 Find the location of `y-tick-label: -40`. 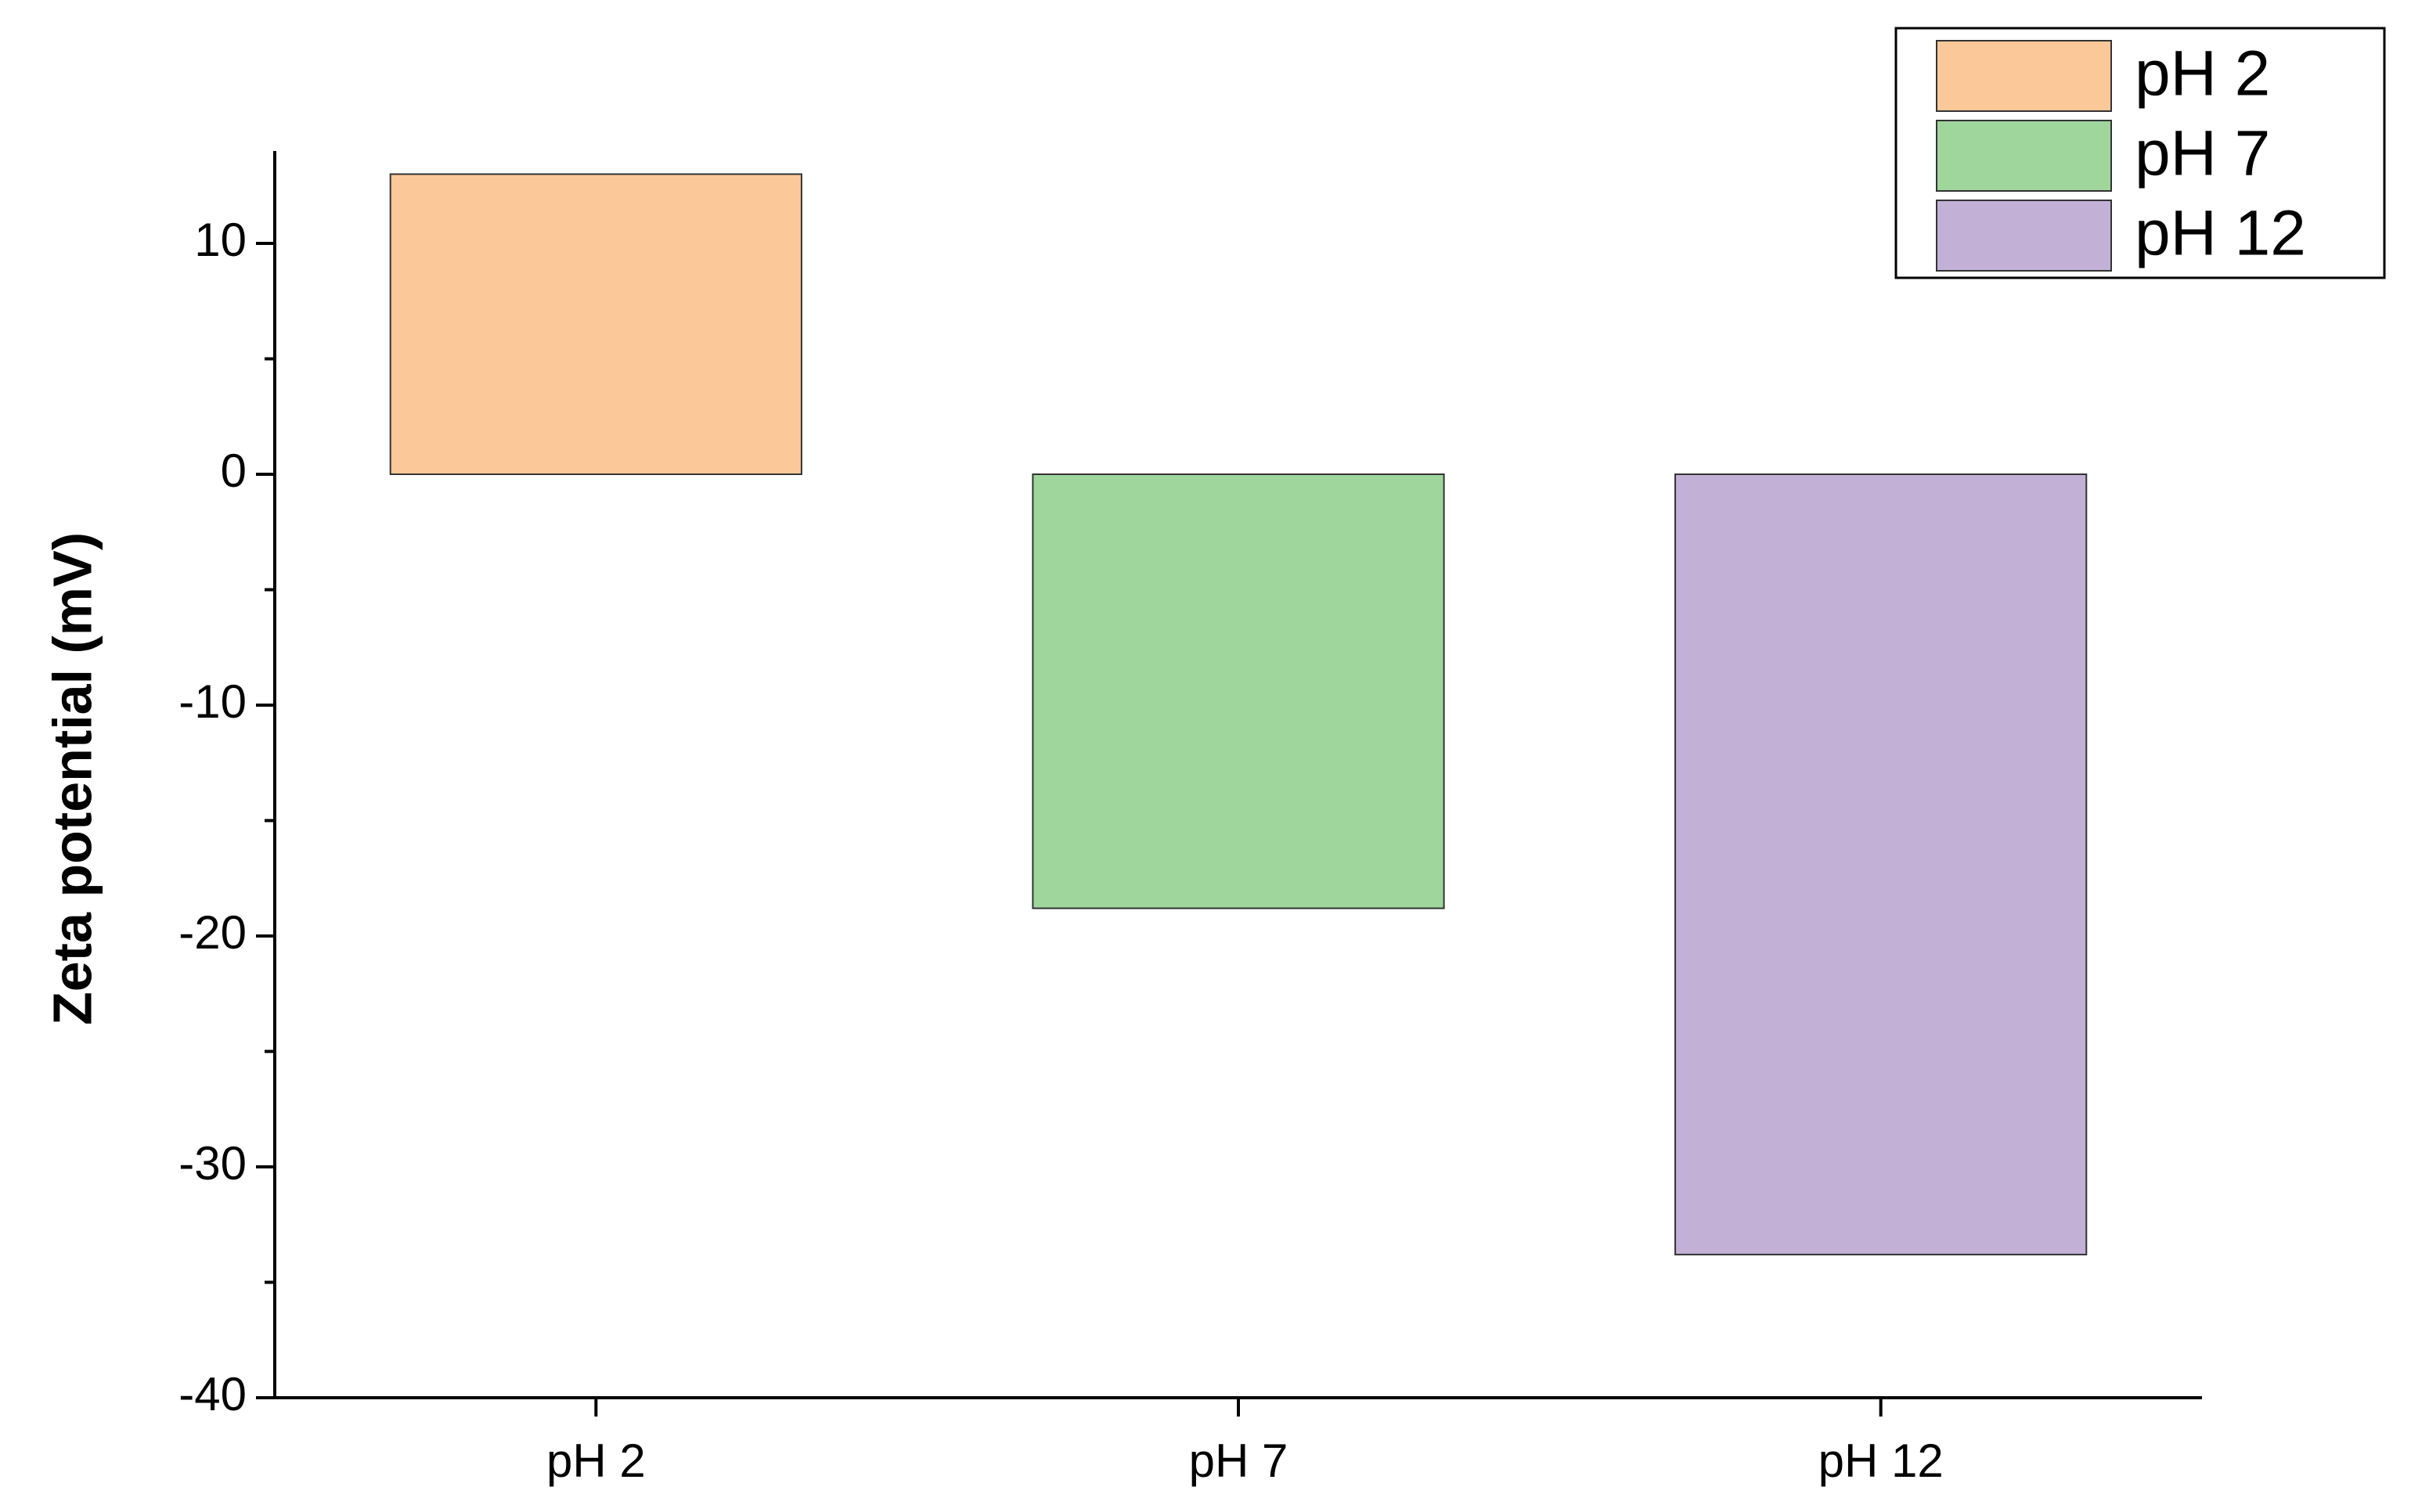

y-tick-label: -40 is located at coordinates (213, 1394).